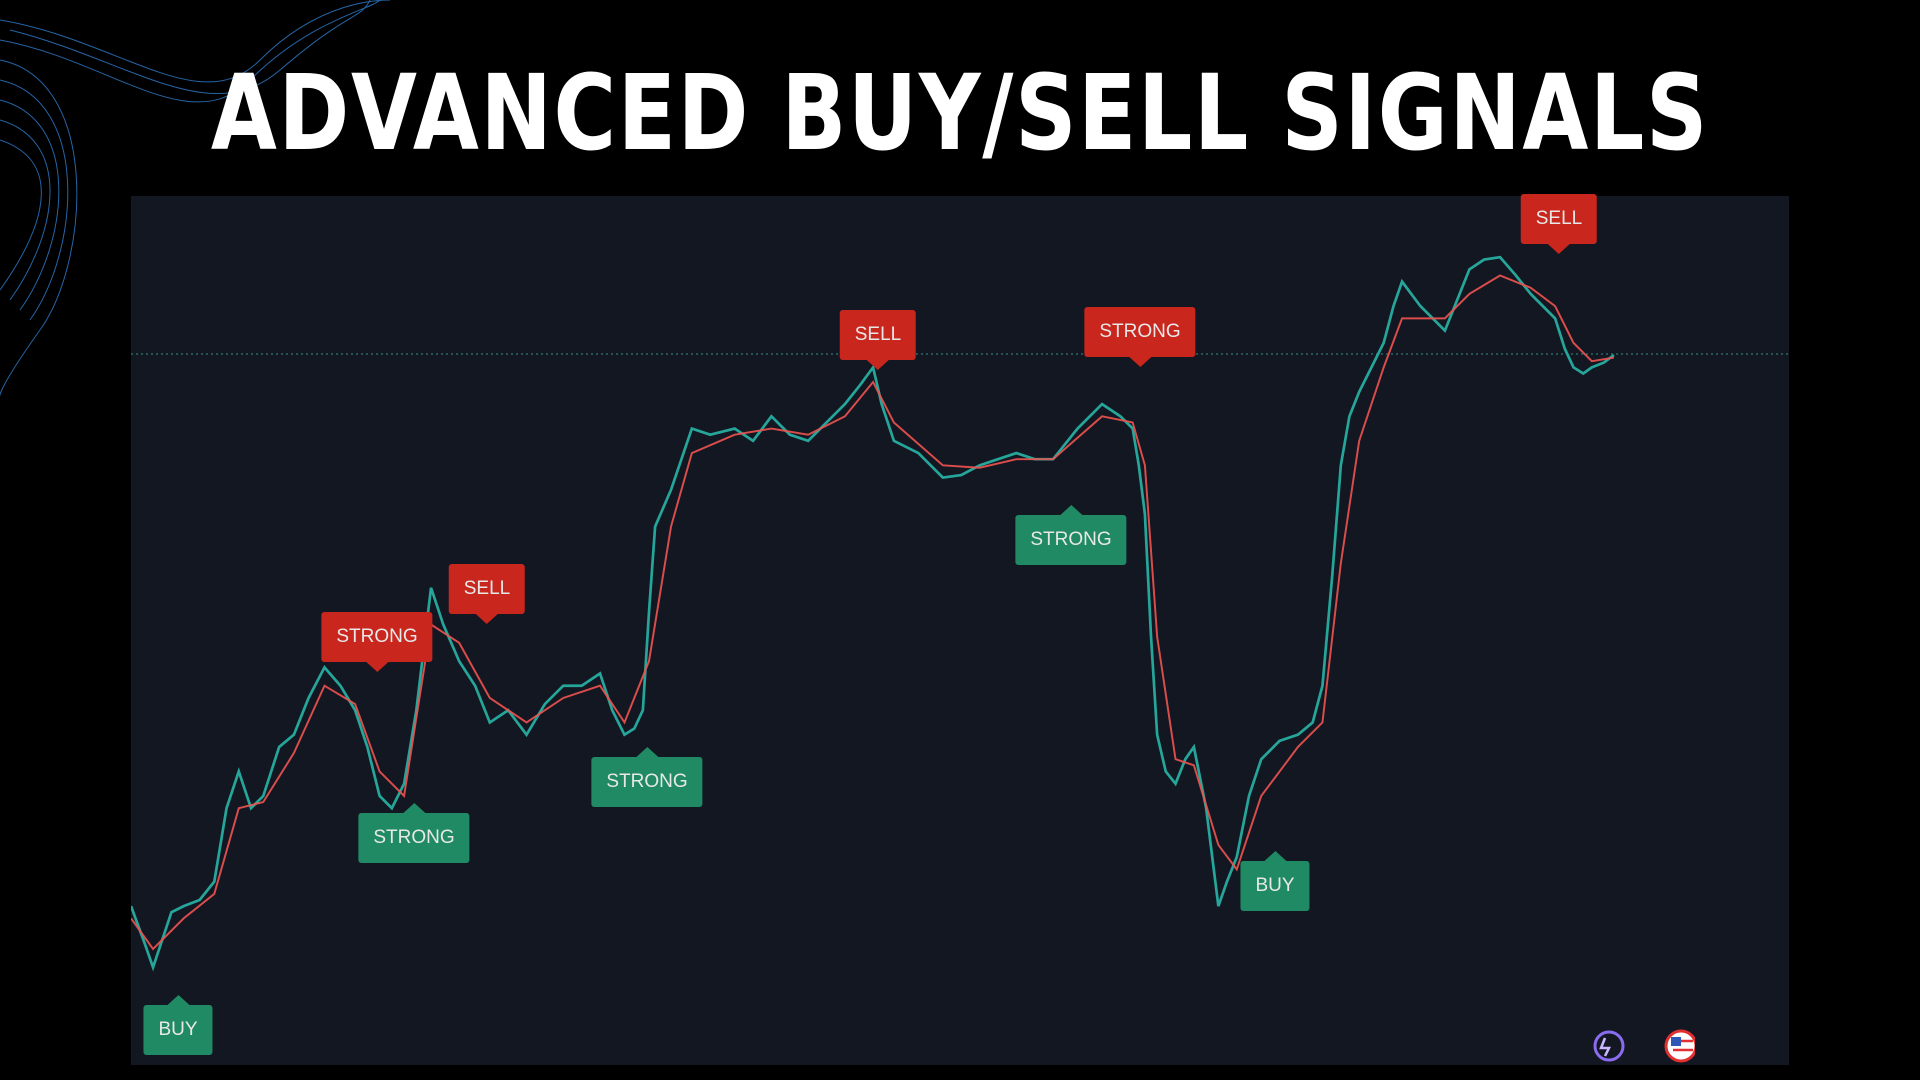  What do you see at coordinates (1644, 1046) in the screenshot?
I see `footer-icons` at bounding box center [1644, 1046].